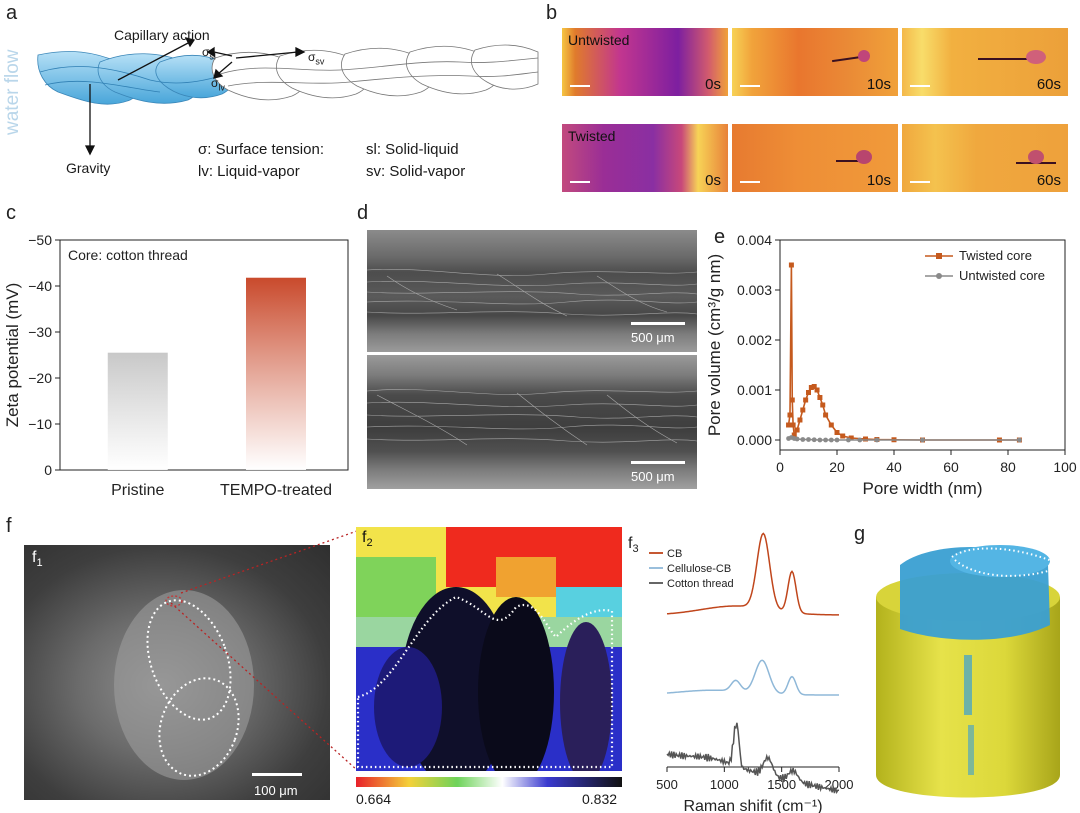 This screenshot has height=813, width=1080. What do you see at coordinates (904, 438) in the screenshot?
I see `series-line` at bounding box center [904, 438].